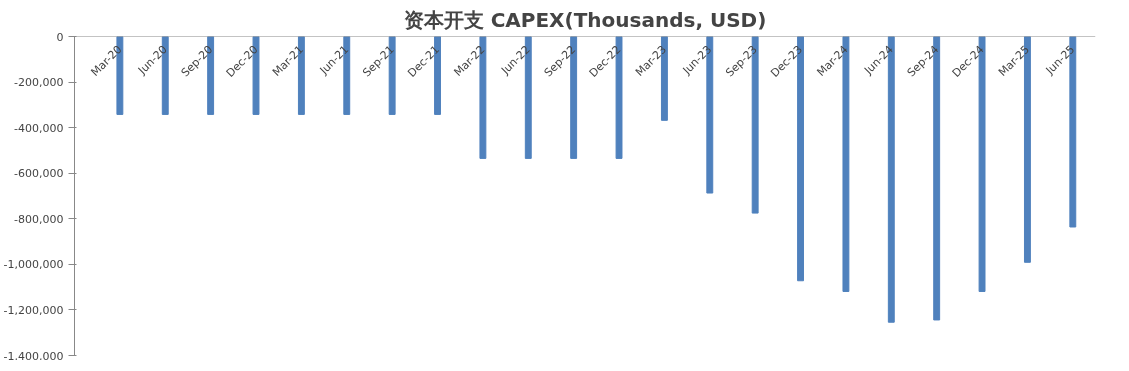 Image resolution: width=1129 pixels, height=371 pixels. Describe the element at coordinates (33, 356) in the screenshot. I see `y-tick-label: -1,400,000` at that location.